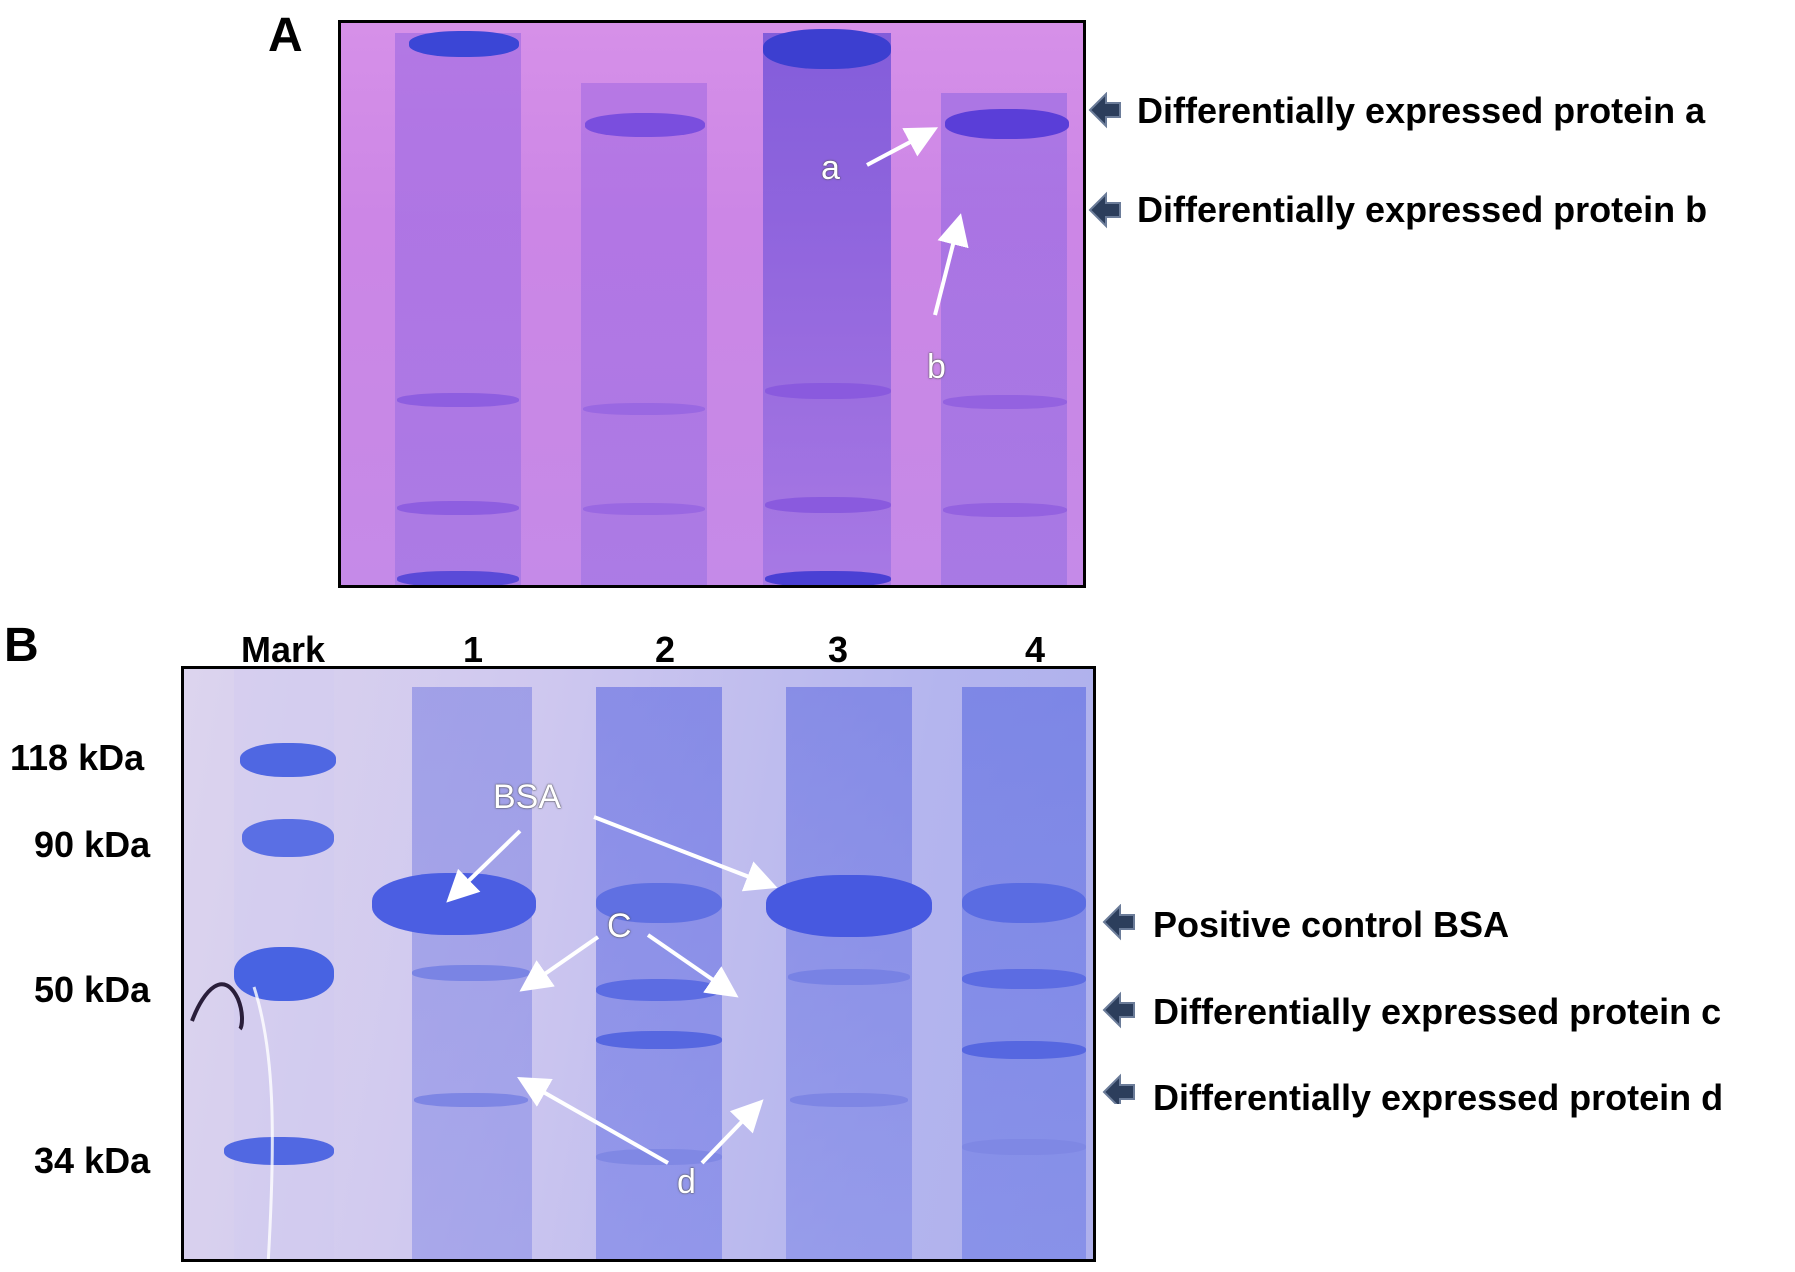  Describe the element at coordinates (1104, 160) in the screenshot. I see `panel-a-side-arrows` at that location.